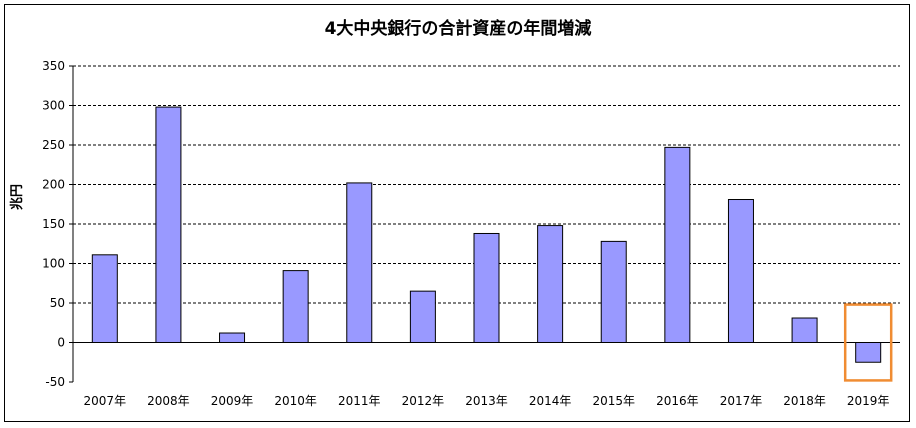 The width and height of the screenshot is (916, 428). What do you see at coordinates (613, 401) in the screenshot?
I see `x-tick-label: 2015年` at bounding box center [613, 401].